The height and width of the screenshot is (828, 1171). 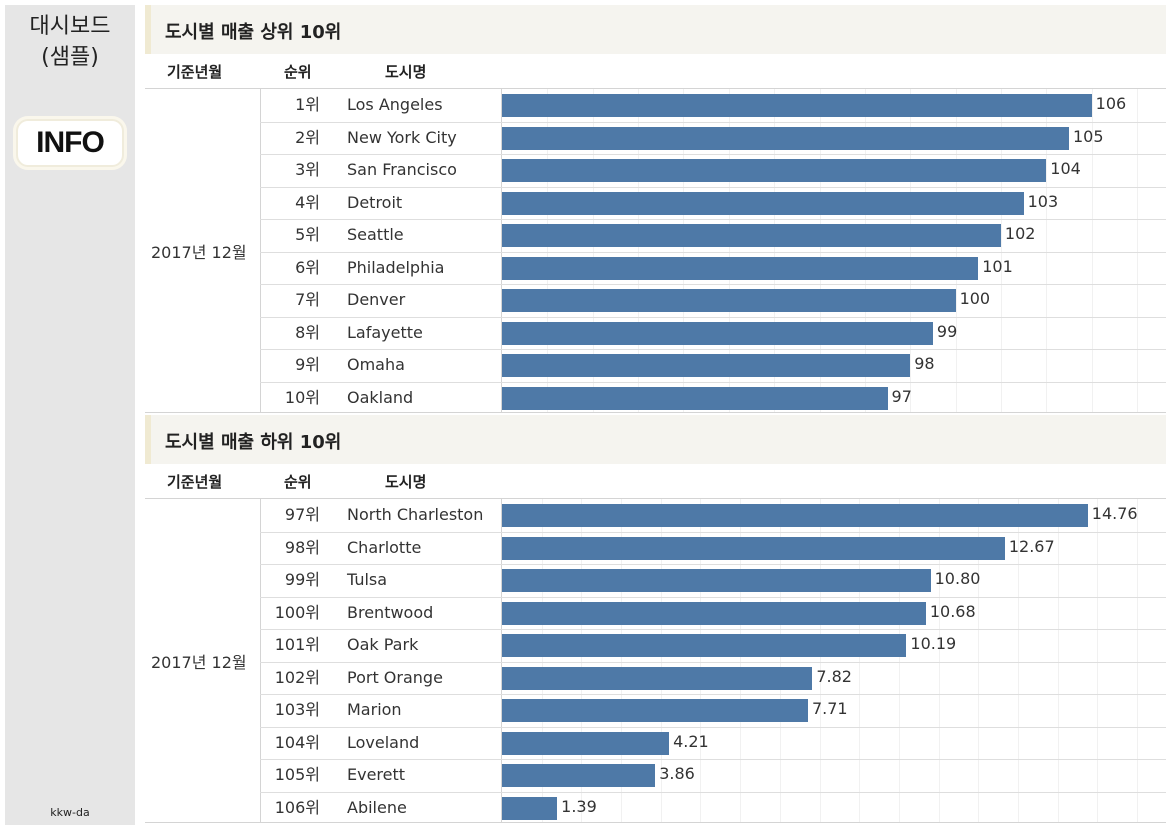 I want to click on city-label: Port Orange, so click(x=395, y=677).